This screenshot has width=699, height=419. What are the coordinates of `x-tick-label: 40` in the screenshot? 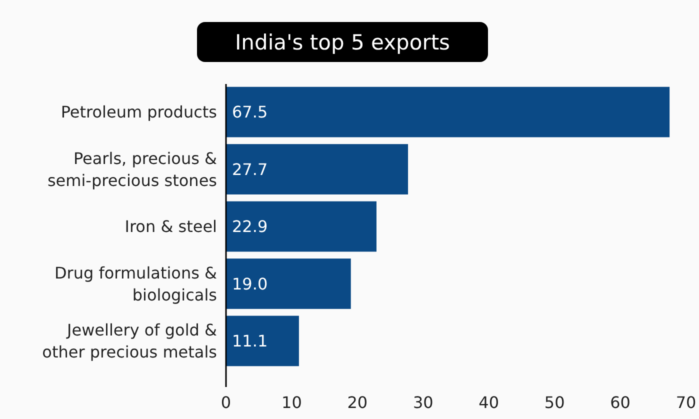 It's located at (489, 402).